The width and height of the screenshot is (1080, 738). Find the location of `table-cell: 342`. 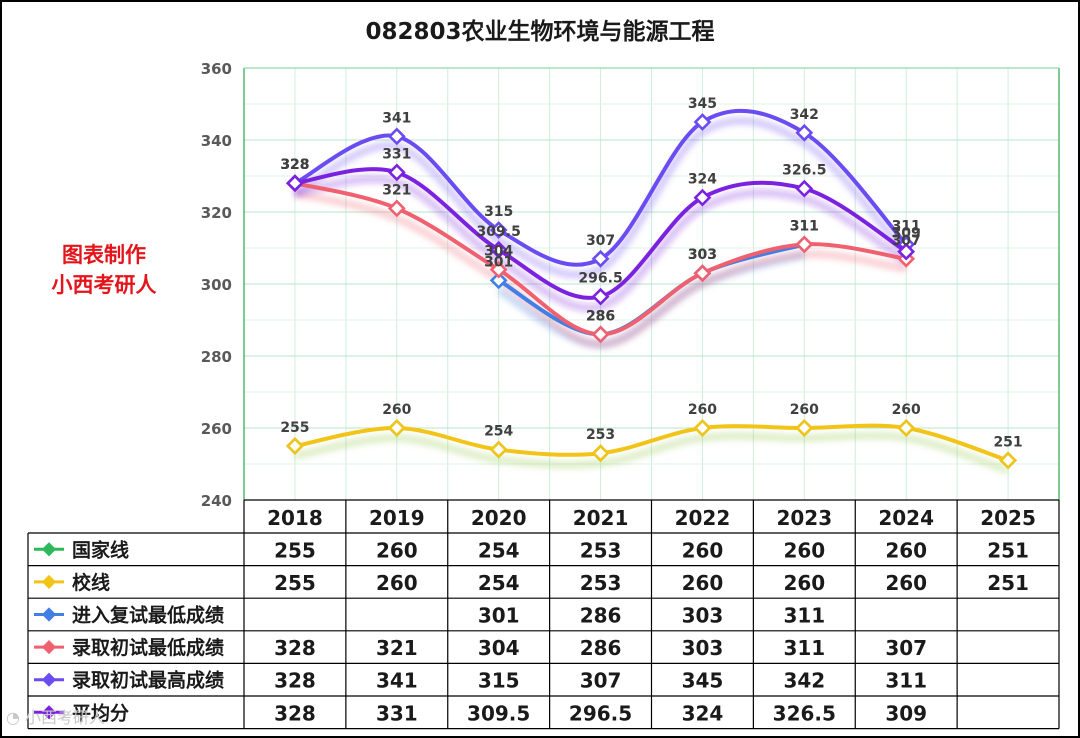

table-cell: 342 is located at coordinates (804, 681).